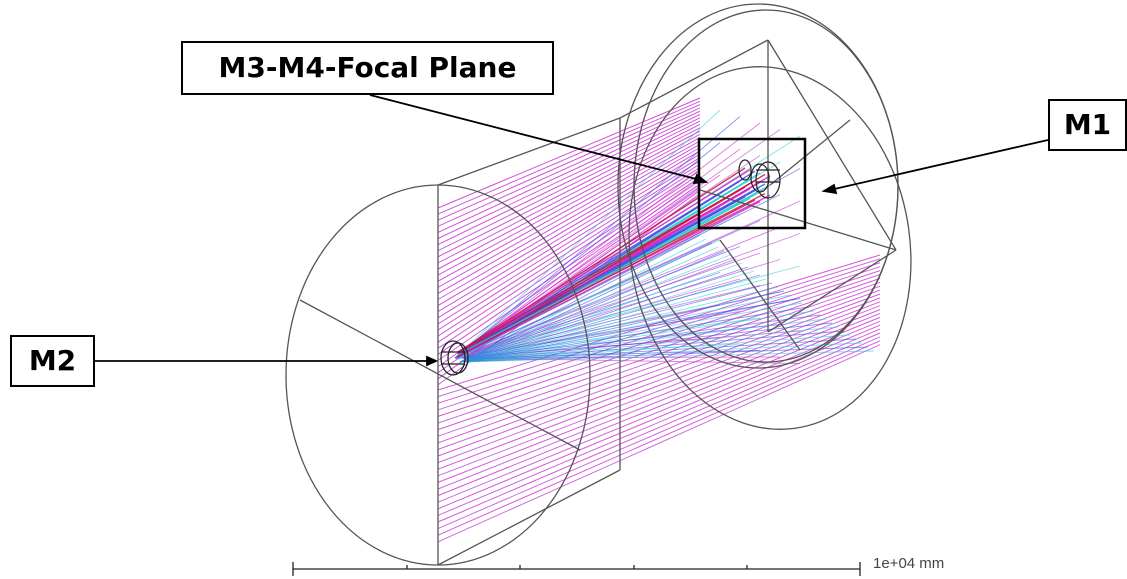  I want to click on m3-m4-focal-plane-label: M3-M4-Focal Plane, so click(367, 68).